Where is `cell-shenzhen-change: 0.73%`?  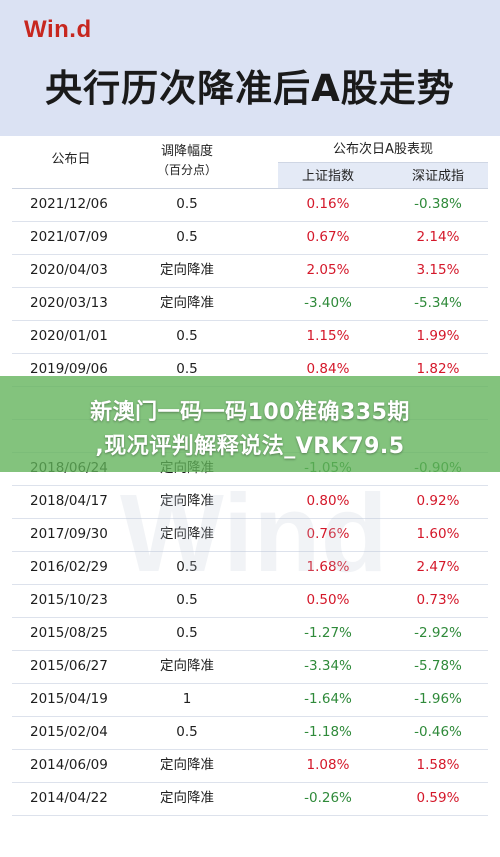 cell-shenzhen-change: 0.73% is located at coordinates (438, 600).